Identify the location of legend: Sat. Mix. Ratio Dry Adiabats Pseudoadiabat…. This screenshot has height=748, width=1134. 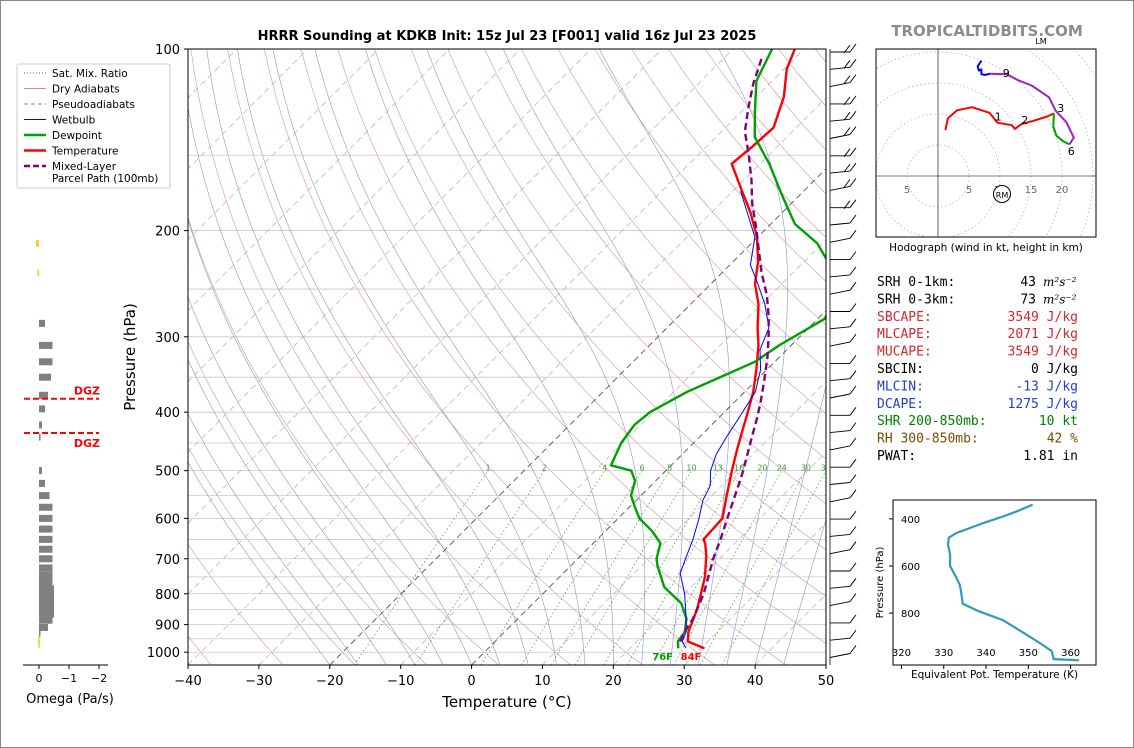
(93, 126).